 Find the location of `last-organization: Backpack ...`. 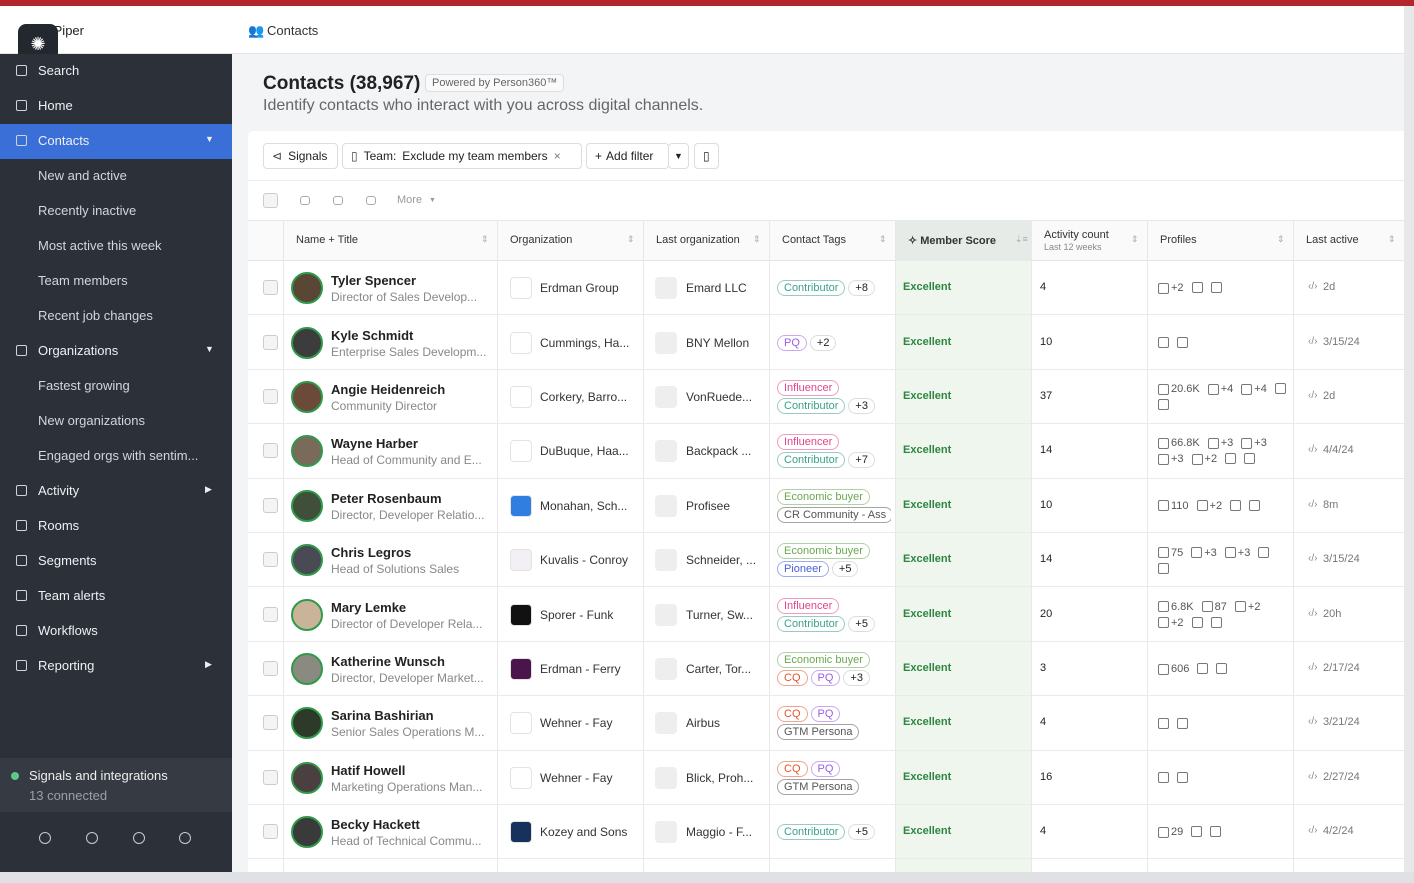

last-organization: Backpack ... is located at coordinates (719, 451).